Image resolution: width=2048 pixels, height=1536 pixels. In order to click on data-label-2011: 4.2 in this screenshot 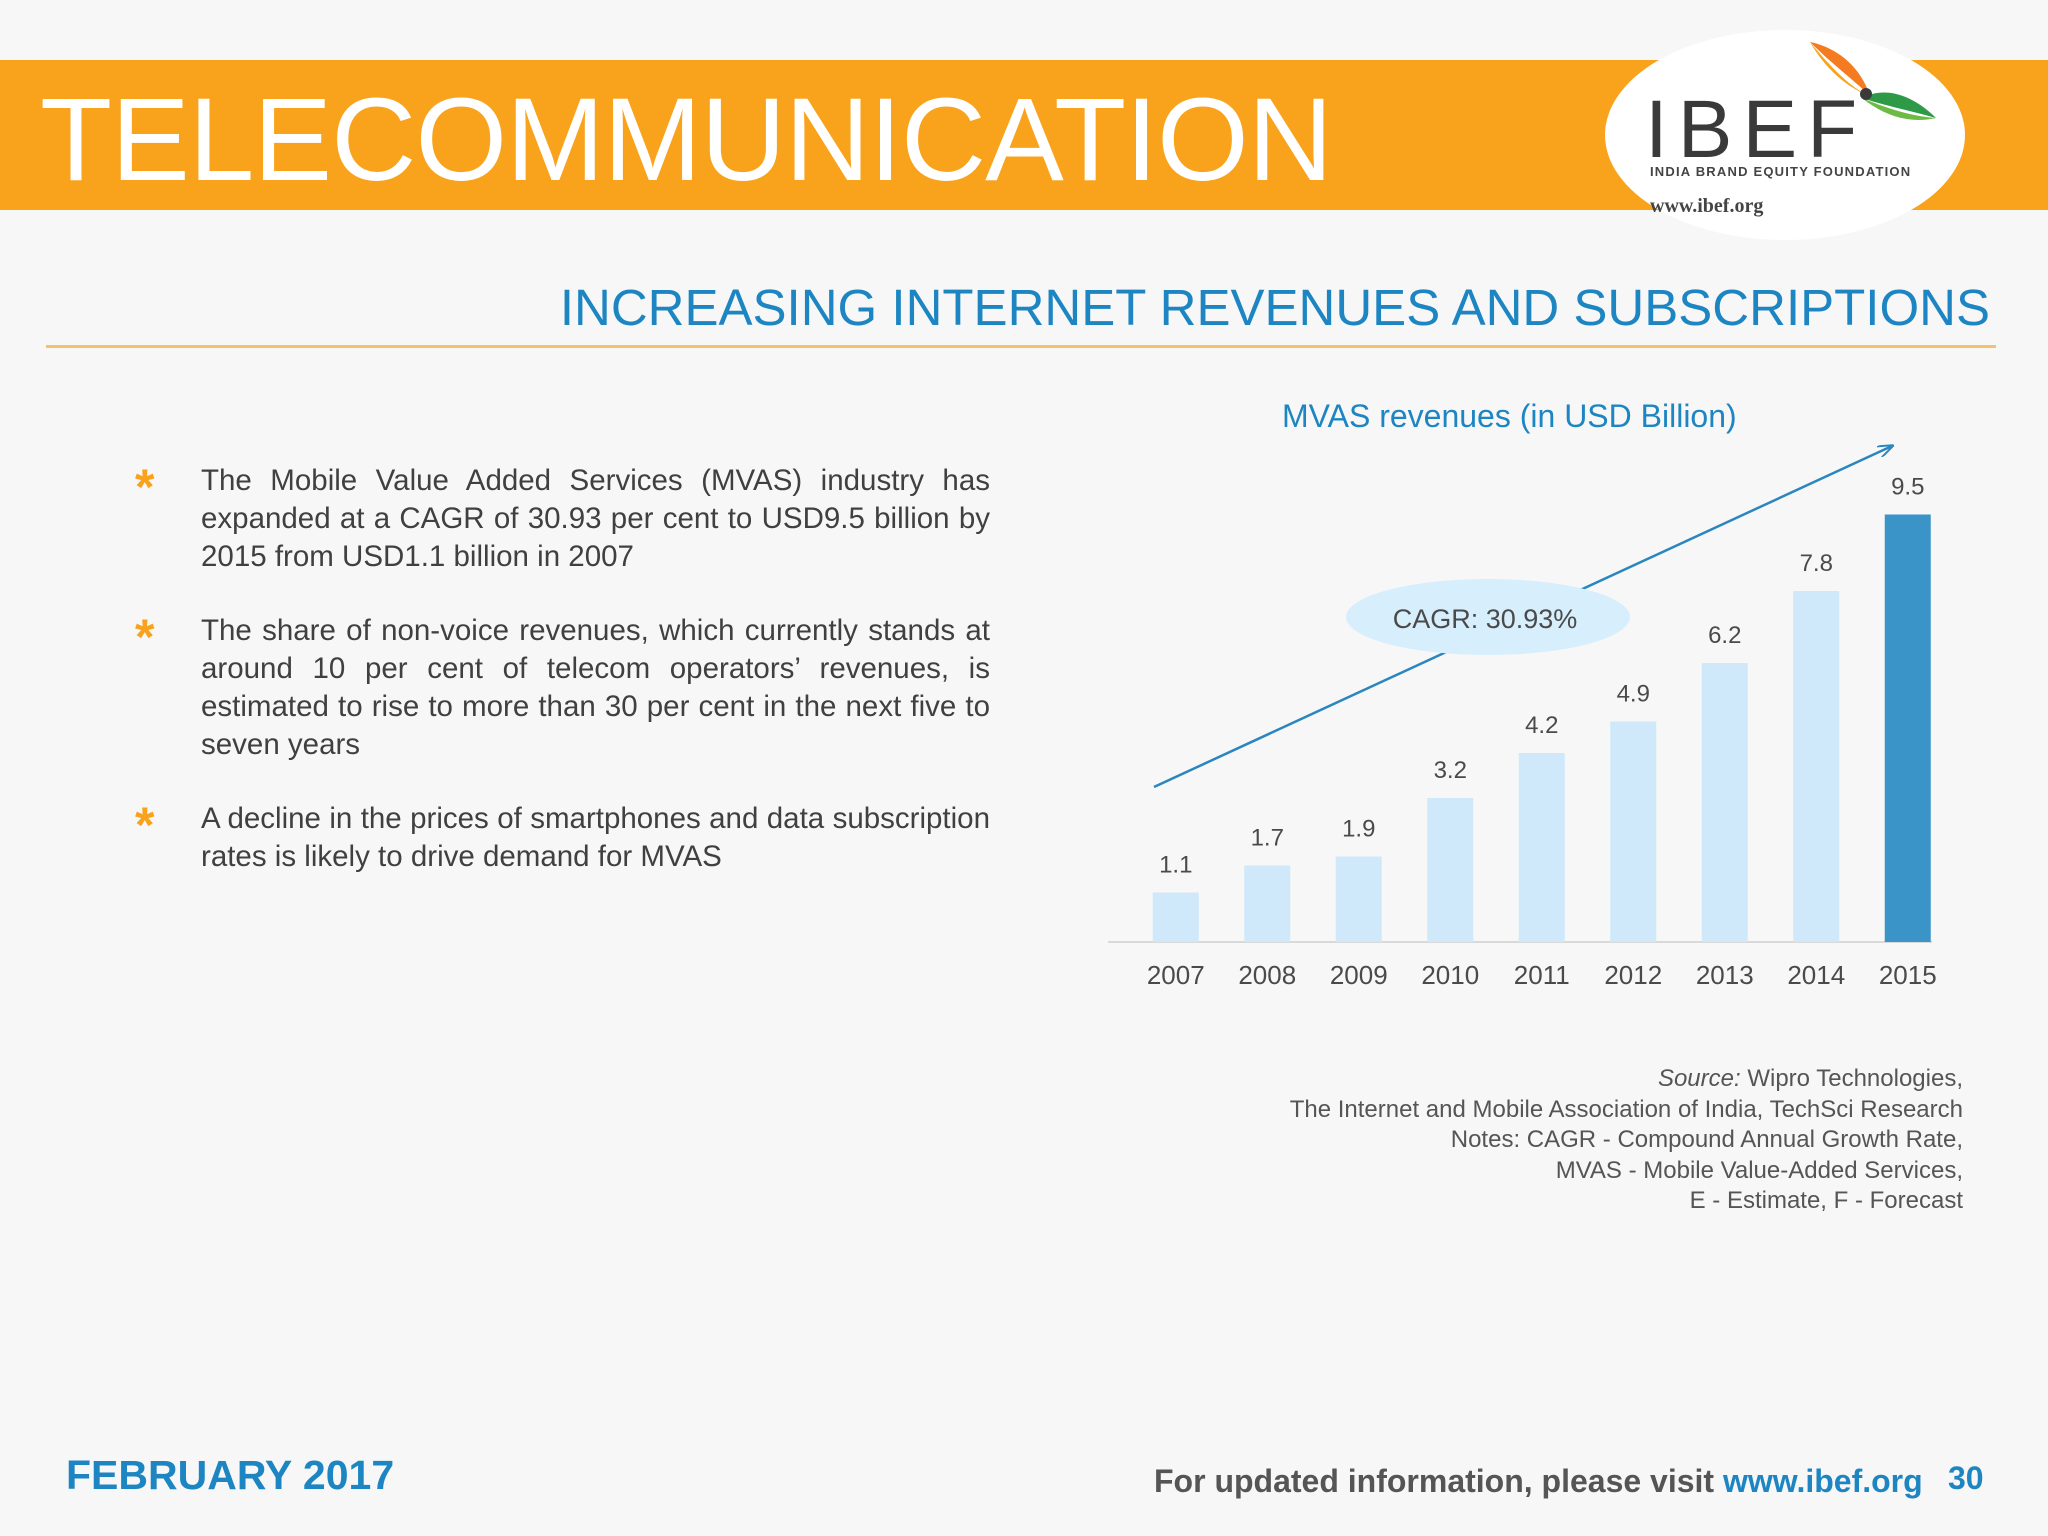, I will do `click(1541, 725)`.